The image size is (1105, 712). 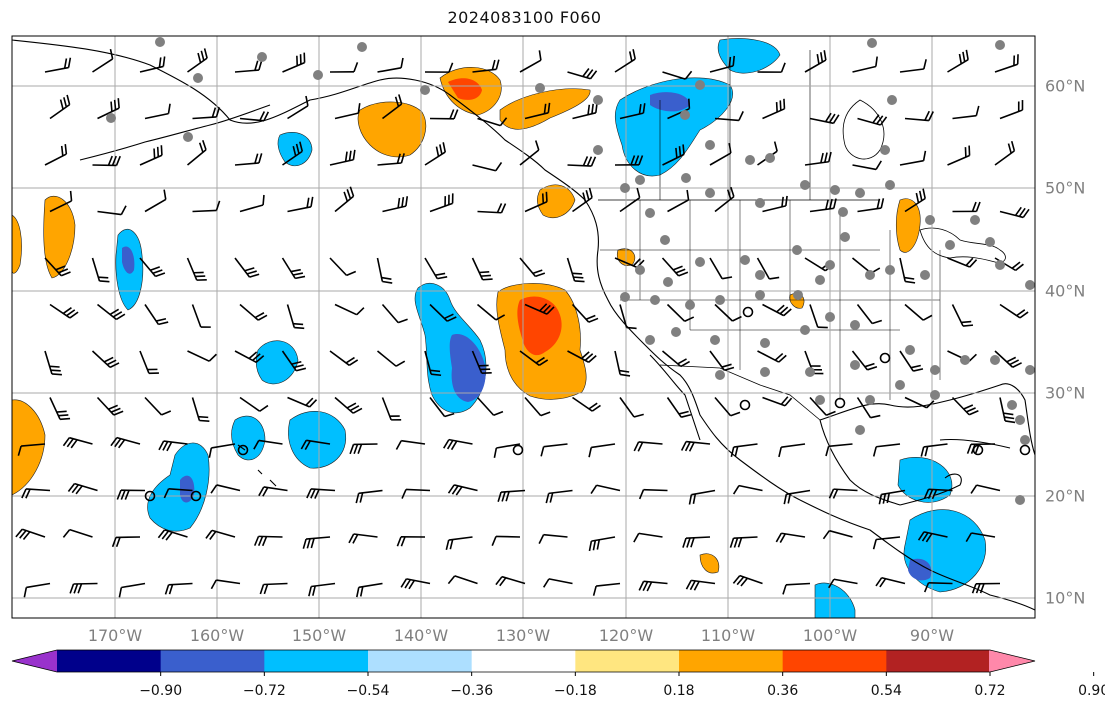 I want to click on cuba, so click(x=975, y=443).